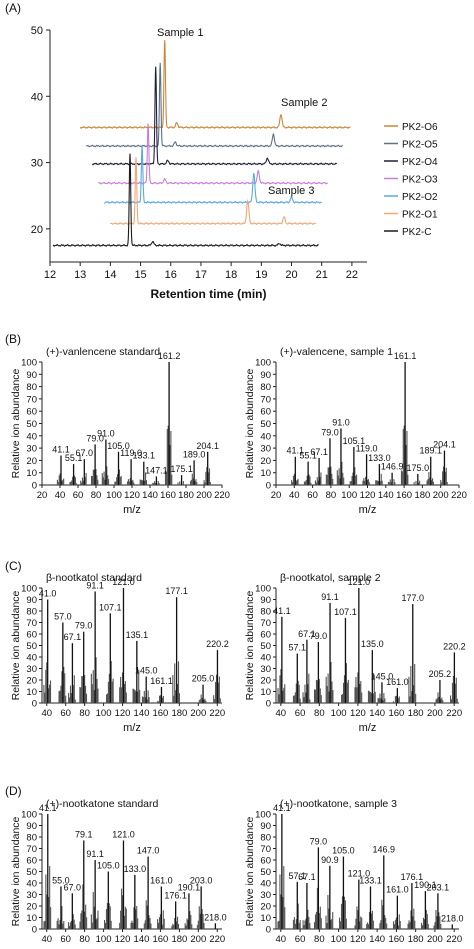  Describe the element at coordinates (330, 860) in the screenshot. I see `peak-label: 90.9` at that location.